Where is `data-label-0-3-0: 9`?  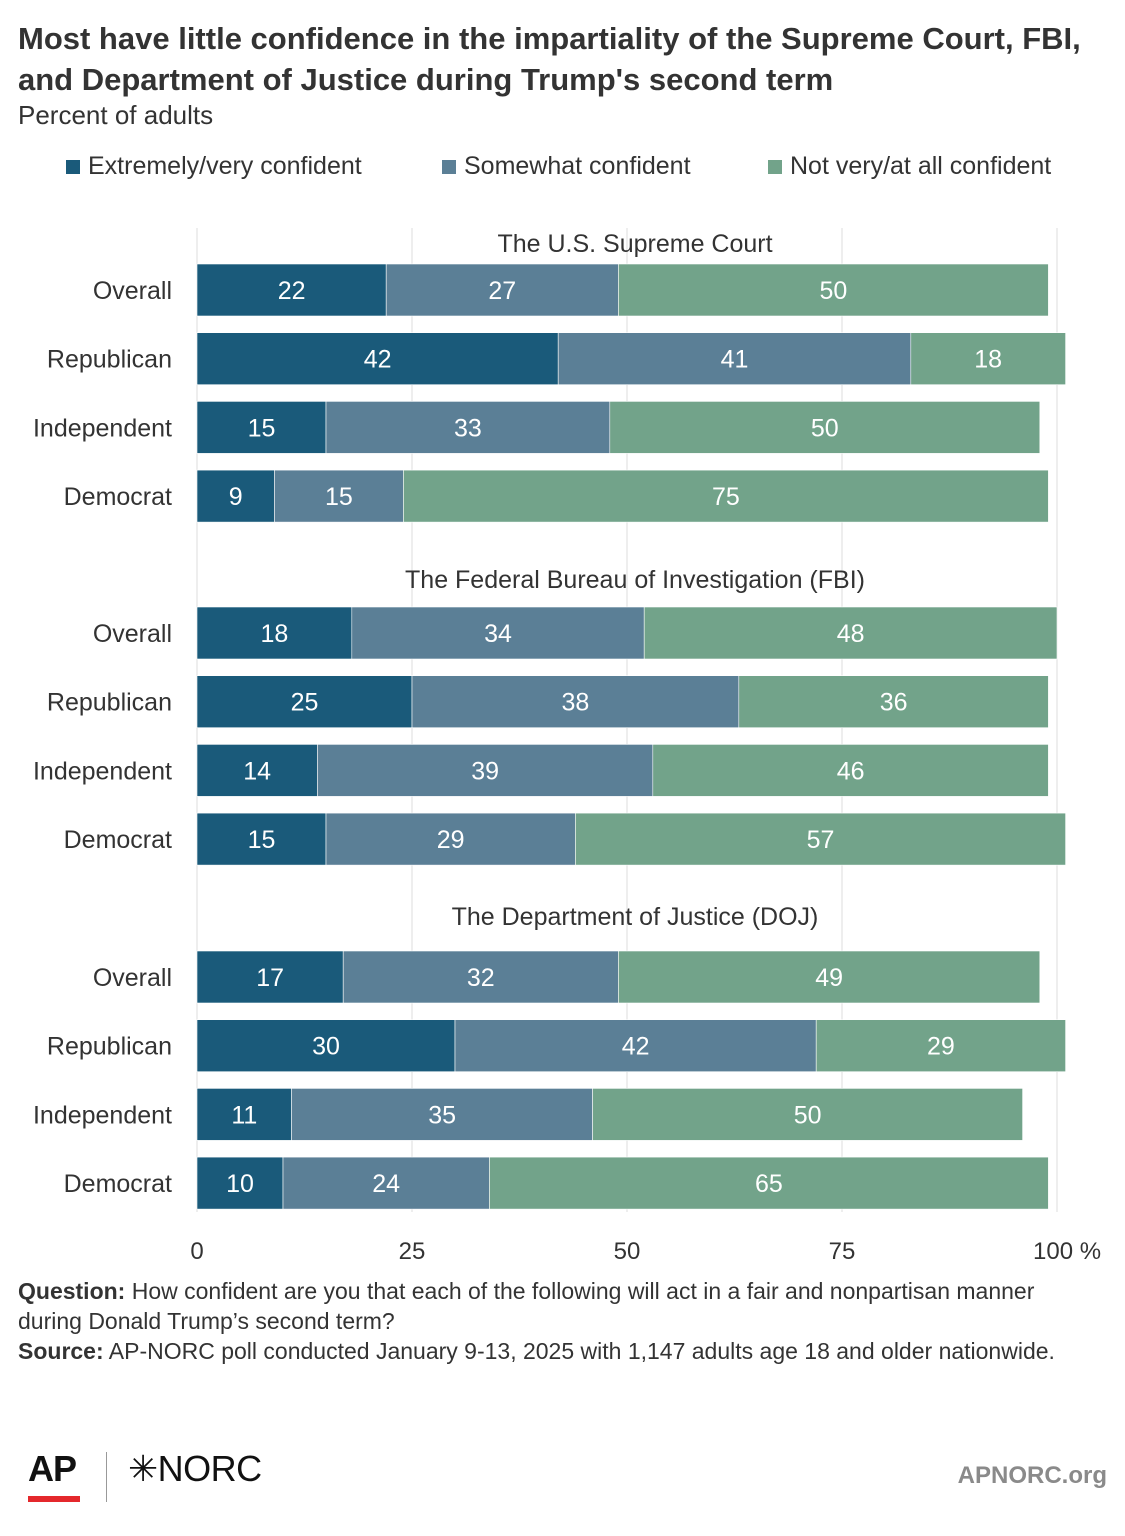 data-label-0-3-0: 9 is located at coordinates (236, 497).